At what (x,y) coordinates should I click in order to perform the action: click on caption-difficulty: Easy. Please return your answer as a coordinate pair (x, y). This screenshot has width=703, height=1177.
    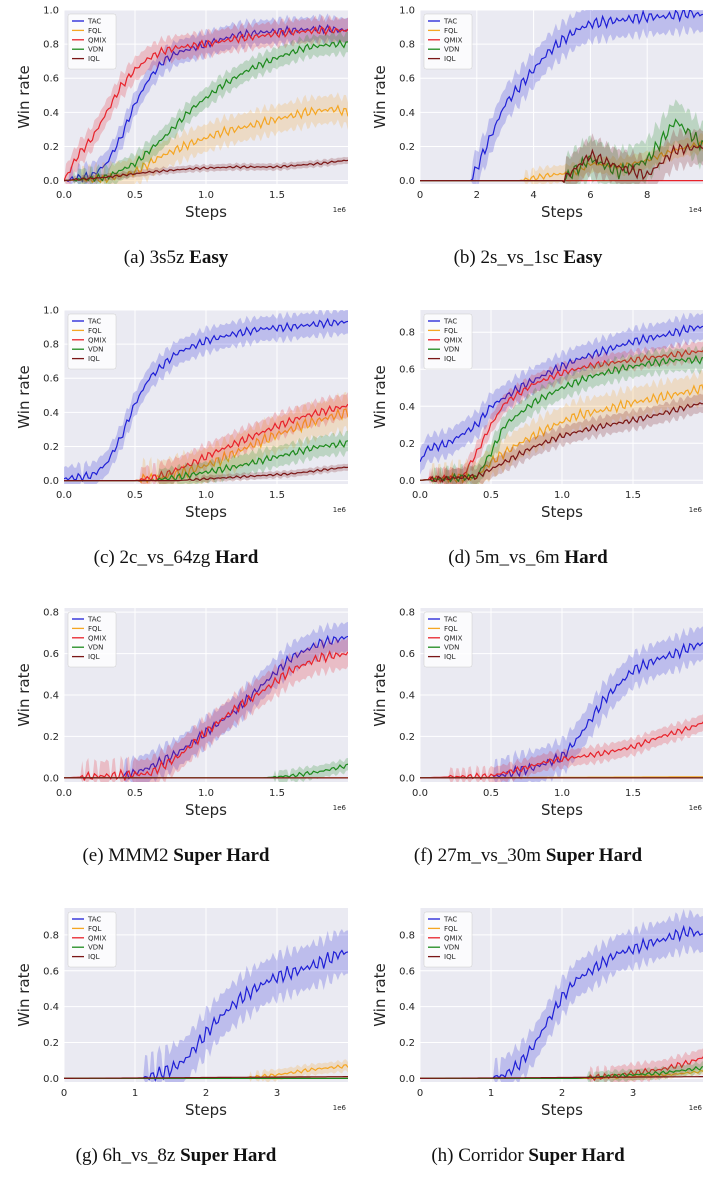
    Looking at the image, I should click on (209, 257).